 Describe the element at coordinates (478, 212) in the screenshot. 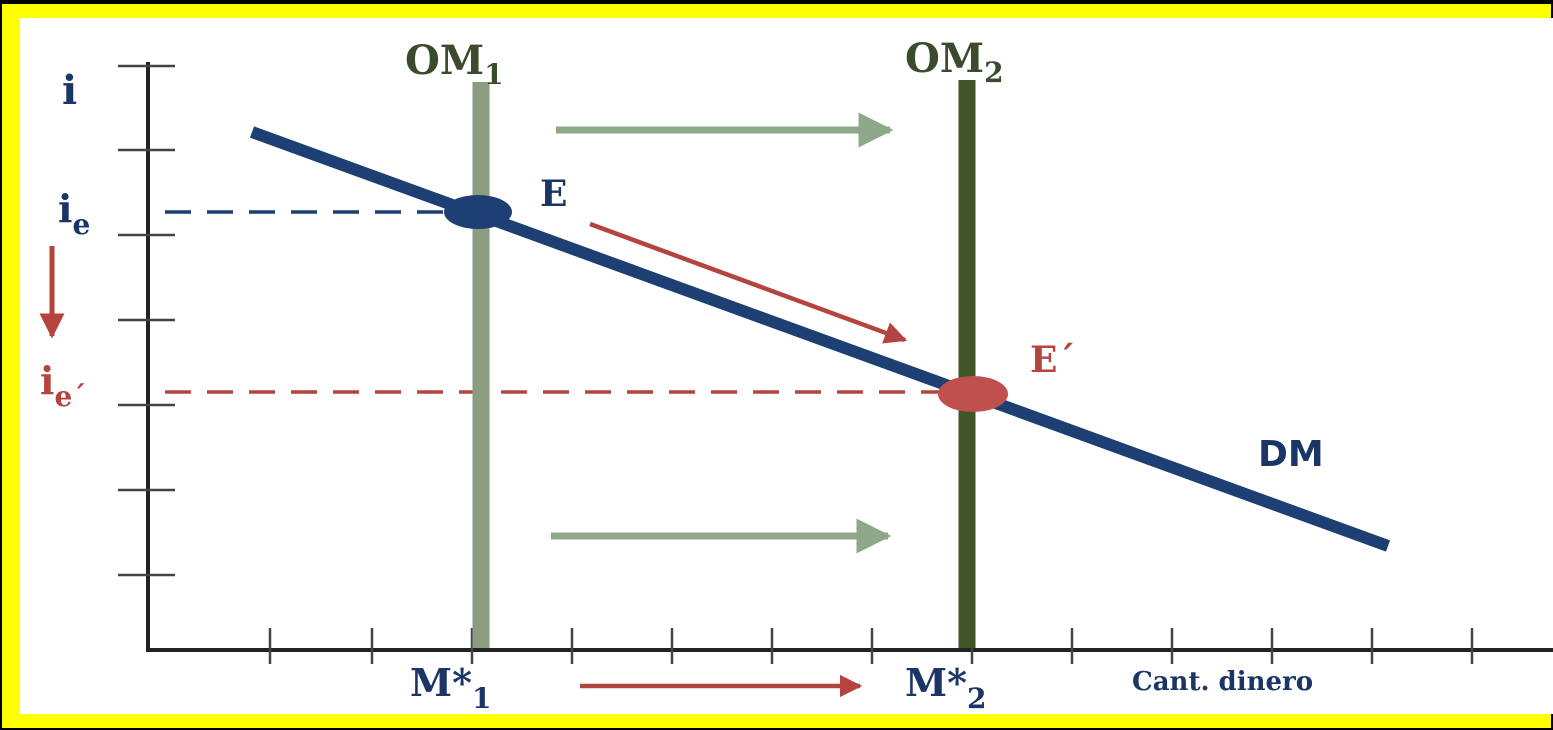

I see `equilibrium-point-e` at that location.